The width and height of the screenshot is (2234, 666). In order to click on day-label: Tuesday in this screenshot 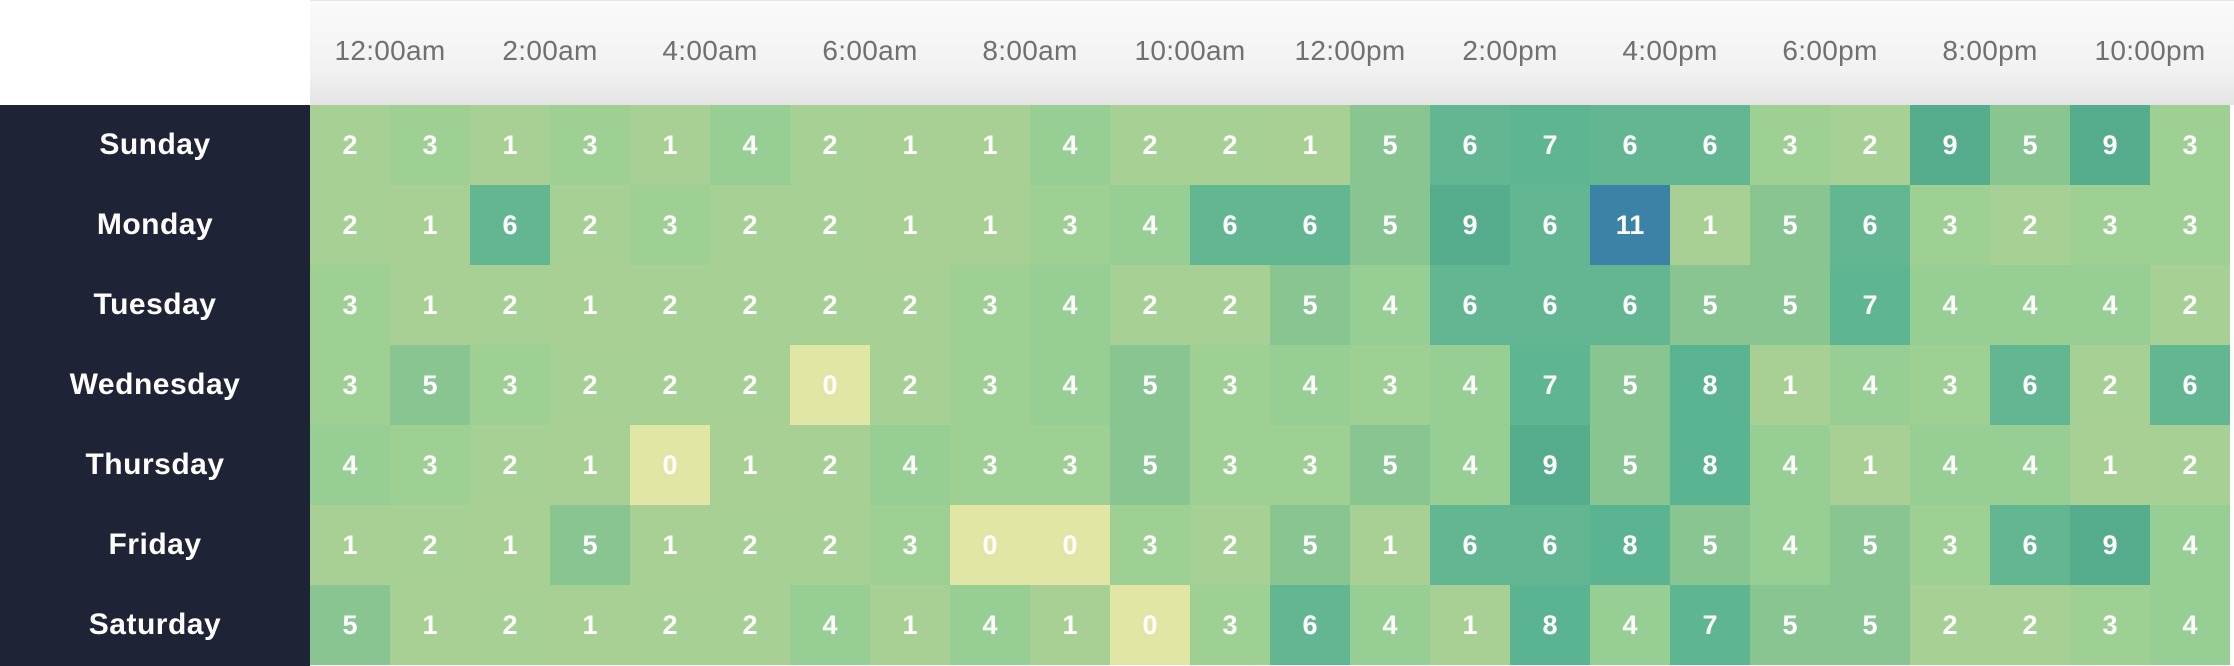, I will do `click(155, 304)`.